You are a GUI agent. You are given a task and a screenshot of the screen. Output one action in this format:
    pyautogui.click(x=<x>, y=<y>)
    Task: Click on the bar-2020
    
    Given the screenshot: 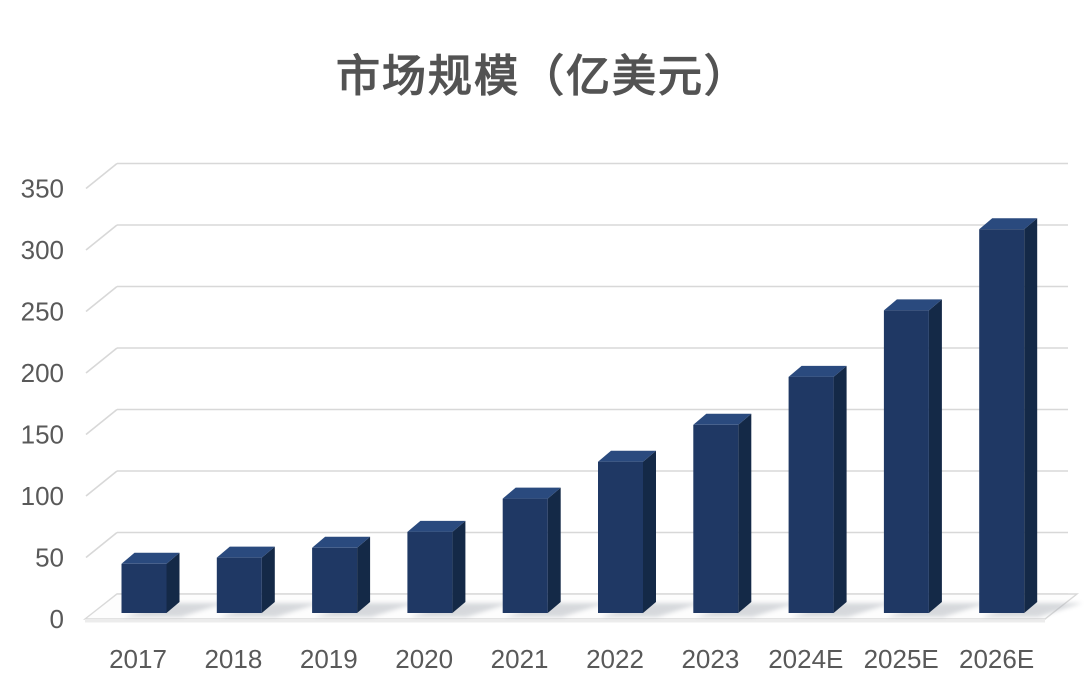 What is the action you would take?
    pyautogui.click(x=430, y=572)
    